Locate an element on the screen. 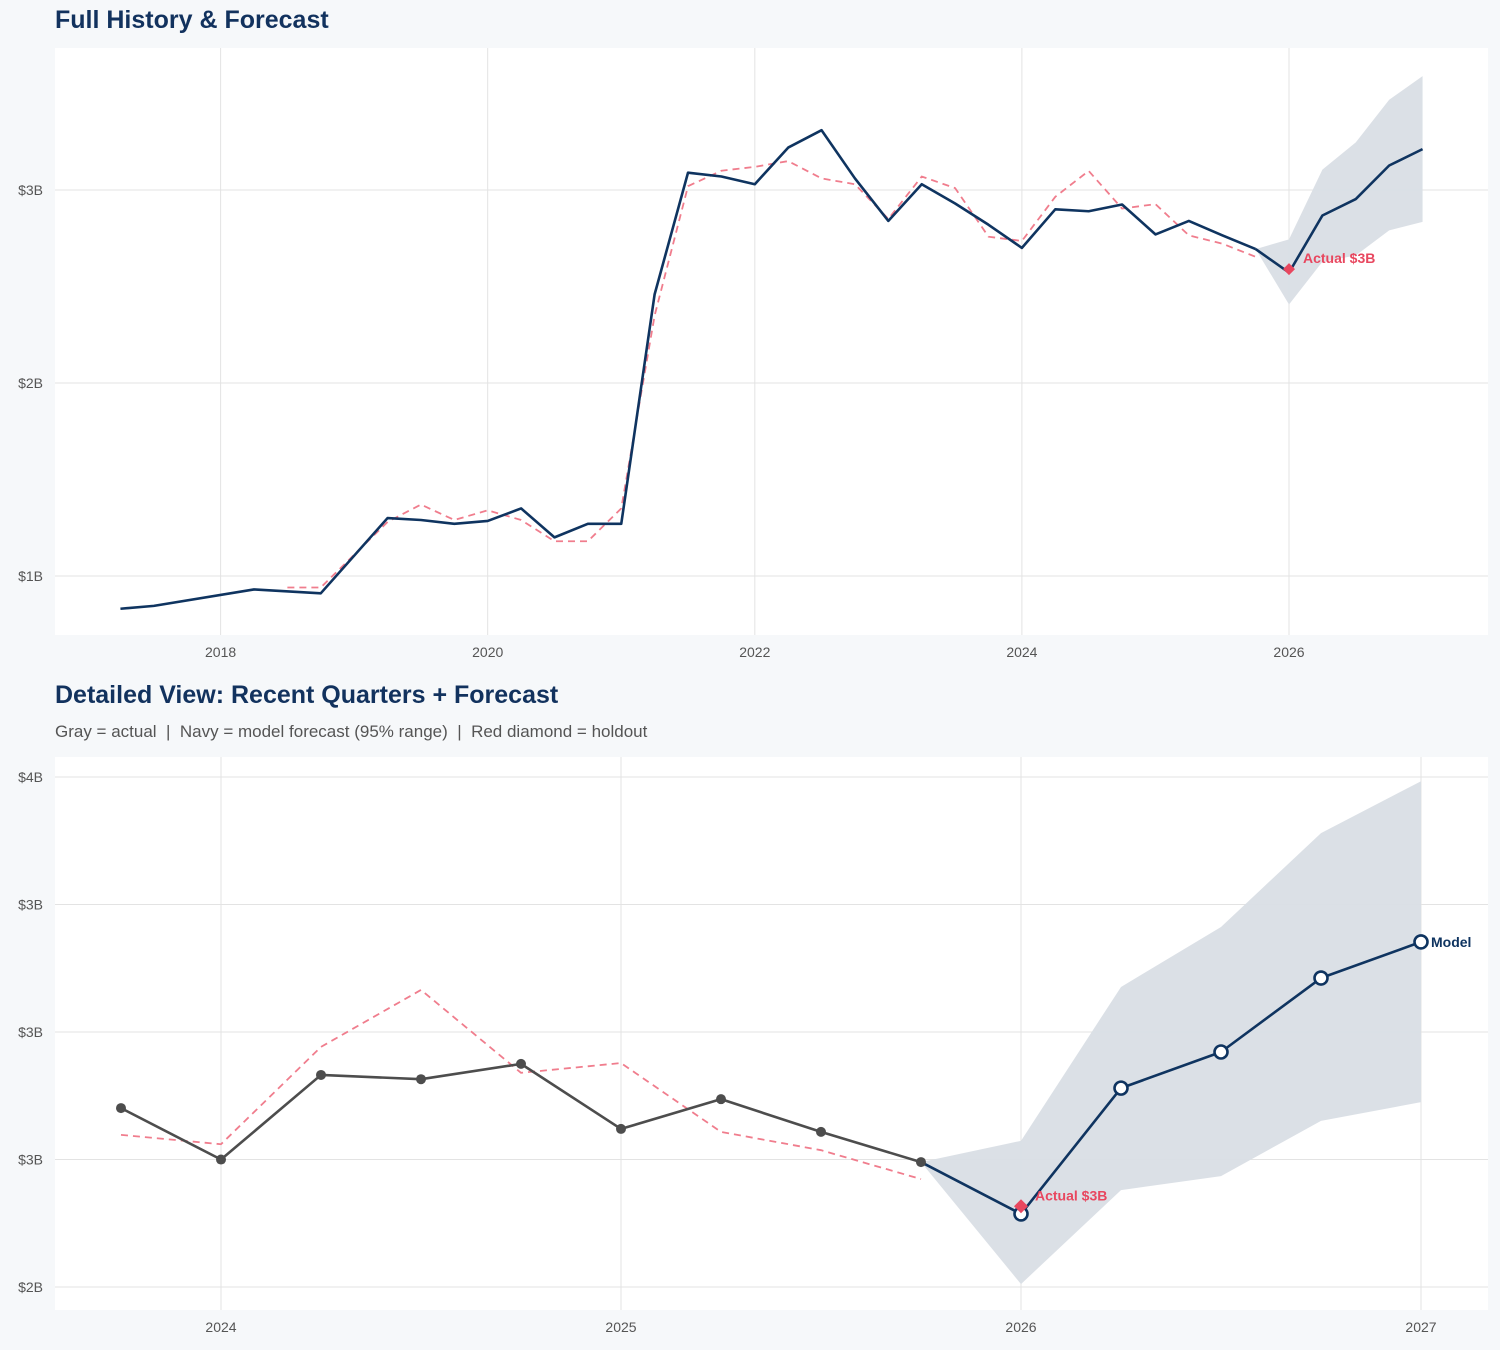 The width and height of the screenshot is (1500, 1350). y-tick-label: $4B is located at coordinates (30, 777).